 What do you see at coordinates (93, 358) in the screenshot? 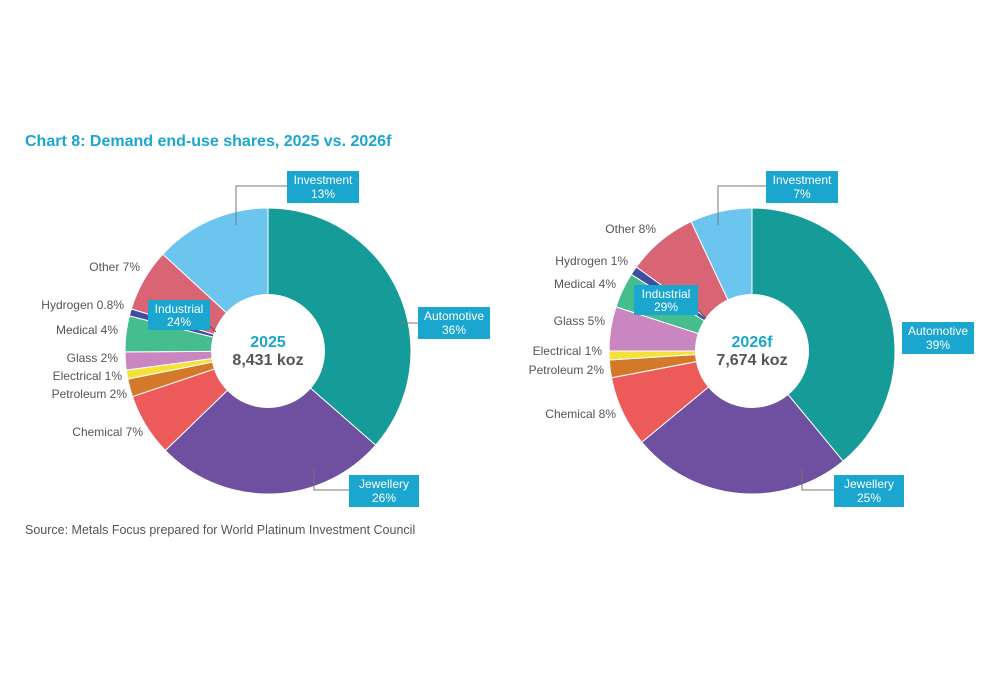
I see `slice-label-glass: Glass 2%` at bounding box center [93, 358].